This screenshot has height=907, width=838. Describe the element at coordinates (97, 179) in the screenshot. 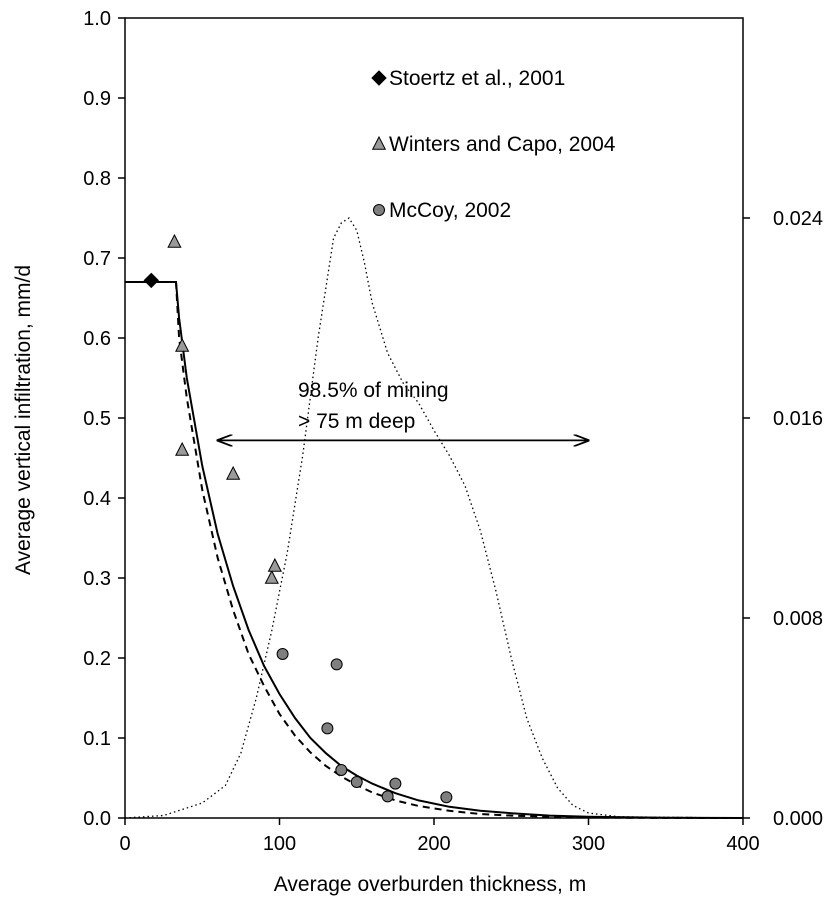

I see `y-tick-label: 0.8` at that location.